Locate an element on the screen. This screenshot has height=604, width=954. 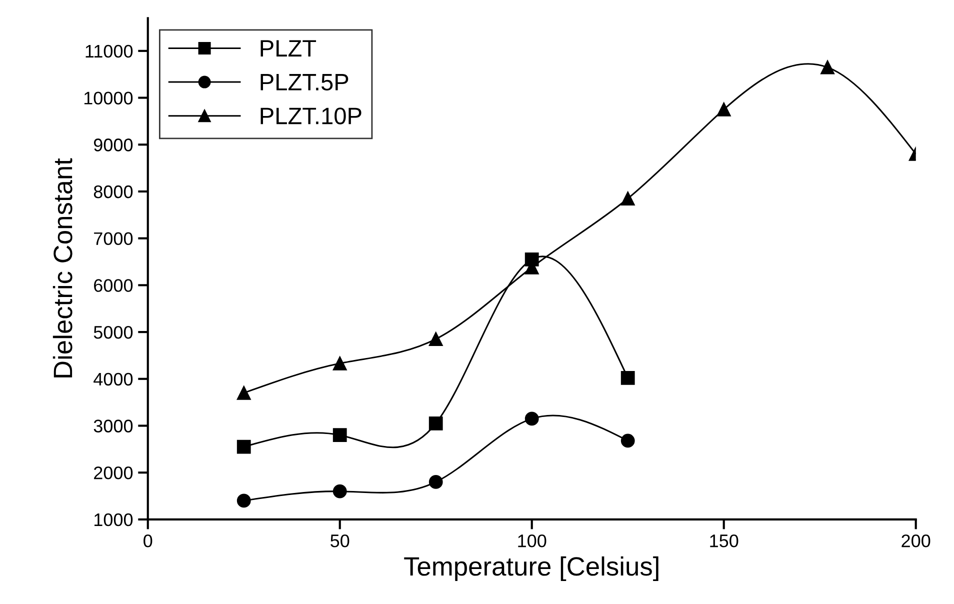
y-tick-label: 7000 is located at coordinates (113, 239).